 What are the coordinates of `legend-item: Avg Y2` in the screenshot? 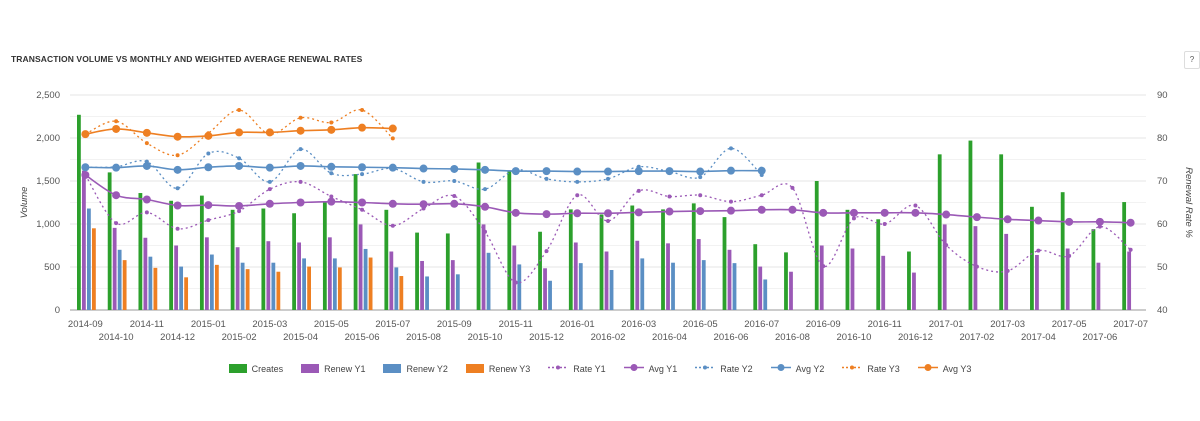 It's located at (797, 368).